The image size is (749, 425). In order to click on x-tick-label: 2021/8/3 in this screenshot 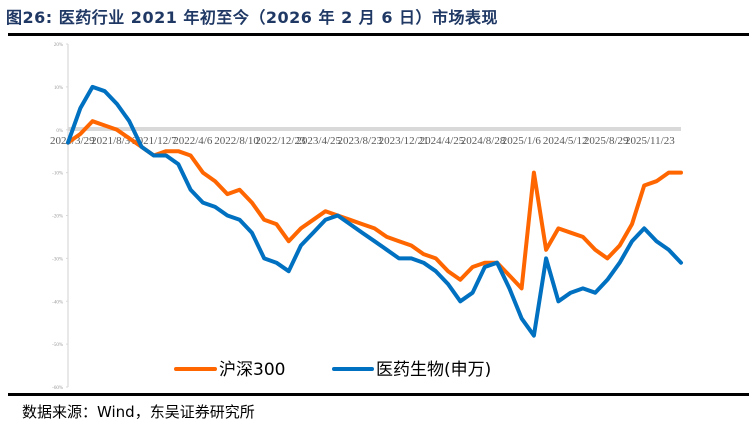, I will do `click(111, 141)`.